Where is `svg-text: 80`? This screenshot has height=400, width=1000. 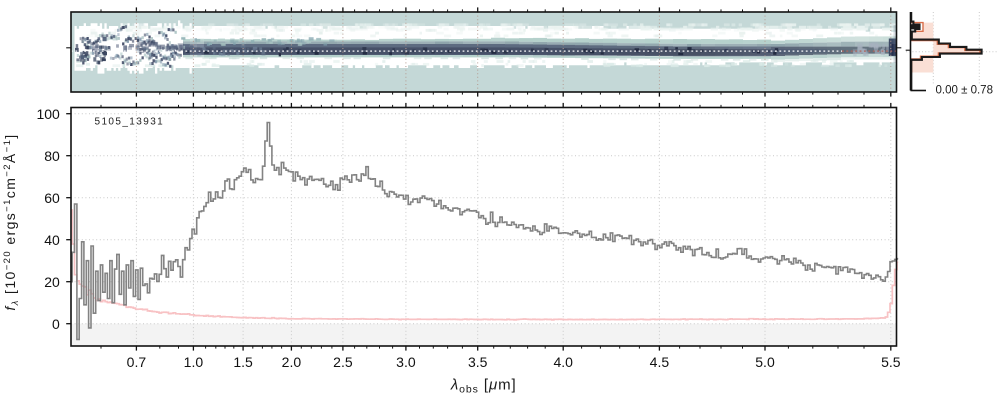
svg-text: 80 is located at coordinates (52, 156).